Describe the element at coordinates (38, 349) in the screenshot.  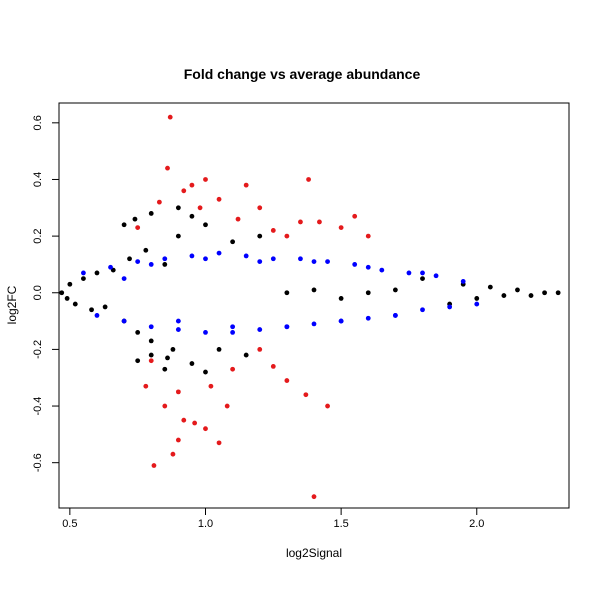
I see `y-tick-label-2: -0.2` at that location.